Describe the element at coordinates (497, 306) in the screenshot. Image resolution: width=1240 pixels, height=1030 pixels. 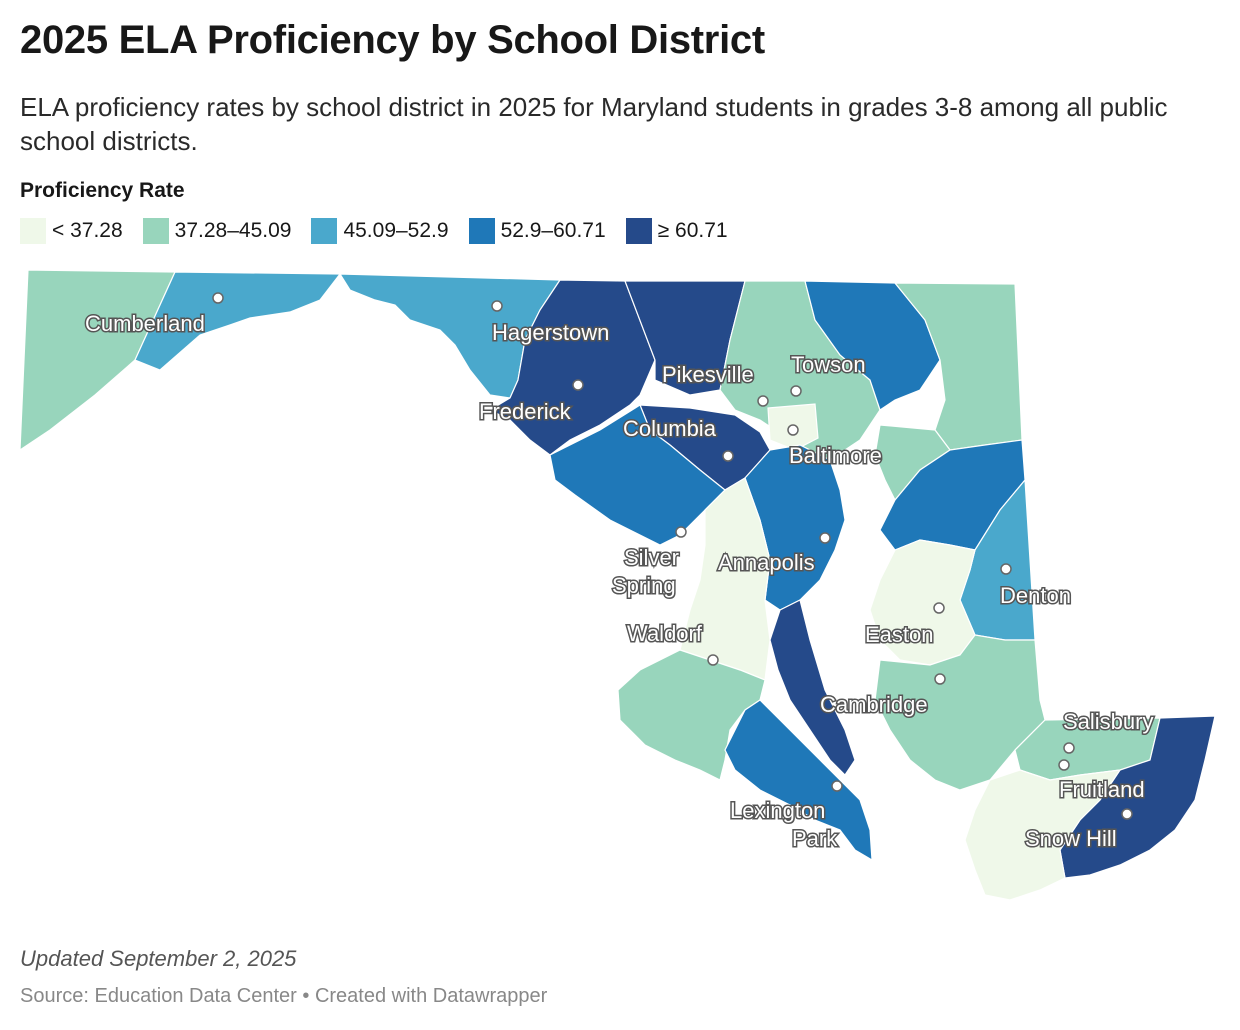
I see `marker-hagerstown` at that location.